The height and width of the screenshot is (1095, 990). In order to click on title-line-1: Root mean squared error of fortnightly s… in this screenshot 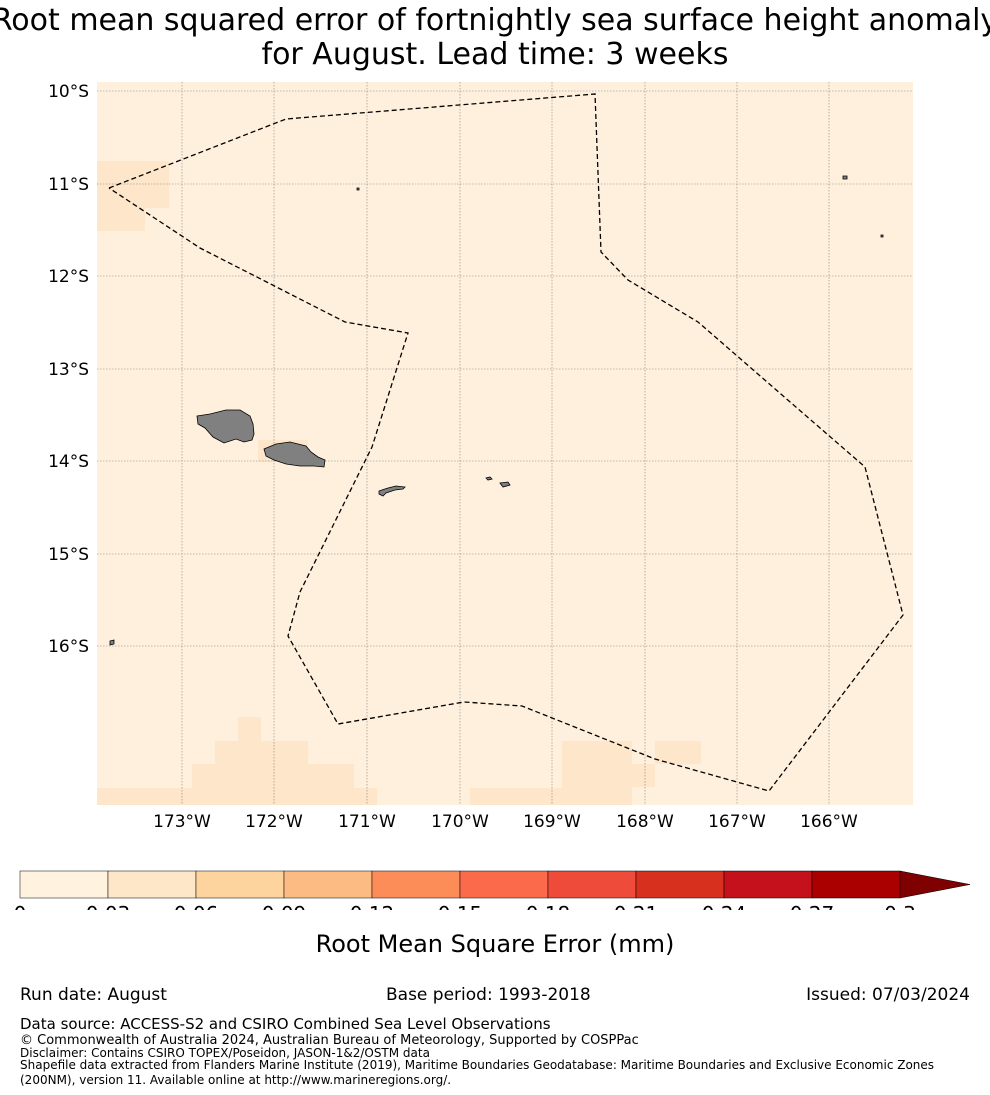, I will do `click(495, 20)`.